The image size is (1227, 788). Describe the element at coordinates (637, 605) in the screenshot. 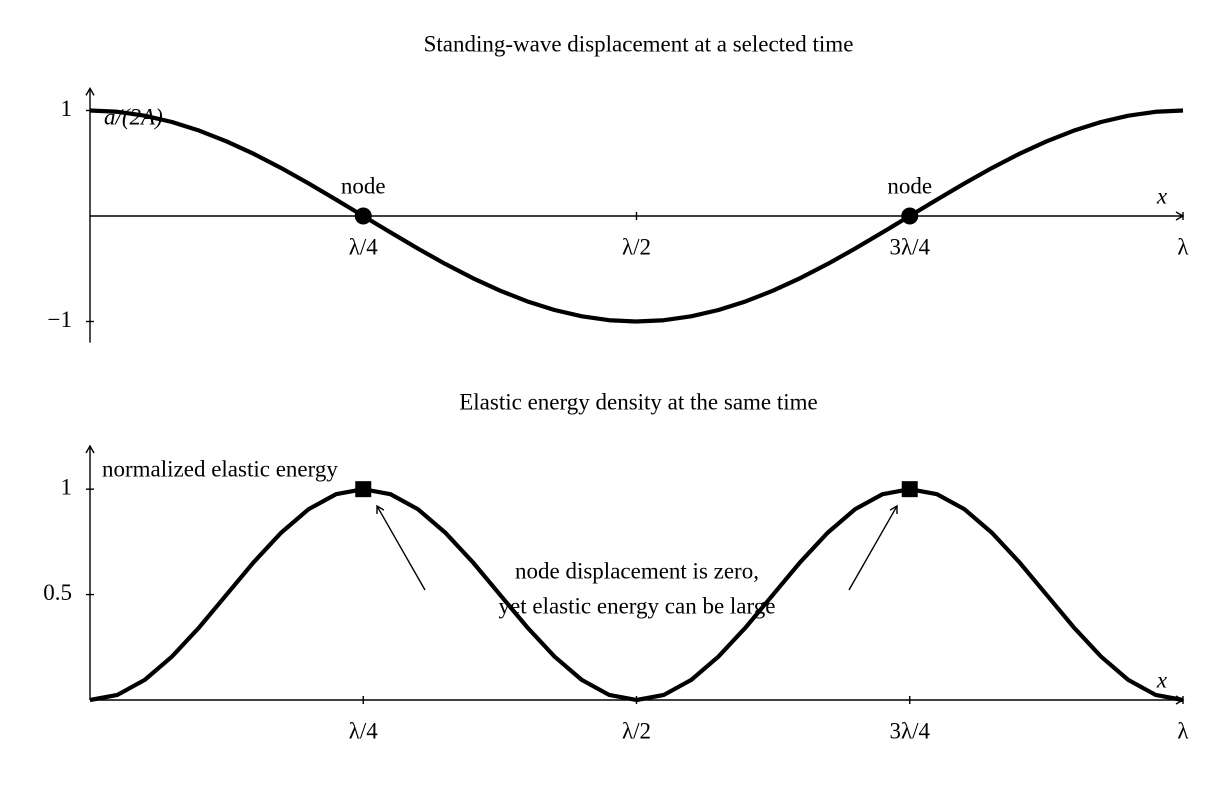

I see `annotation: yet elastic energy can be large` at that location.